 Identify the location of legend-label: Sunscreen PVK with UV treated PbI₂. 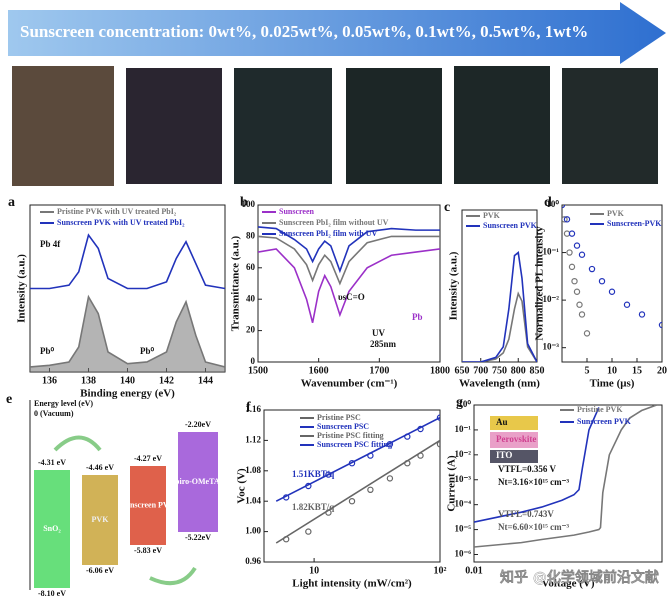
(121, 222).